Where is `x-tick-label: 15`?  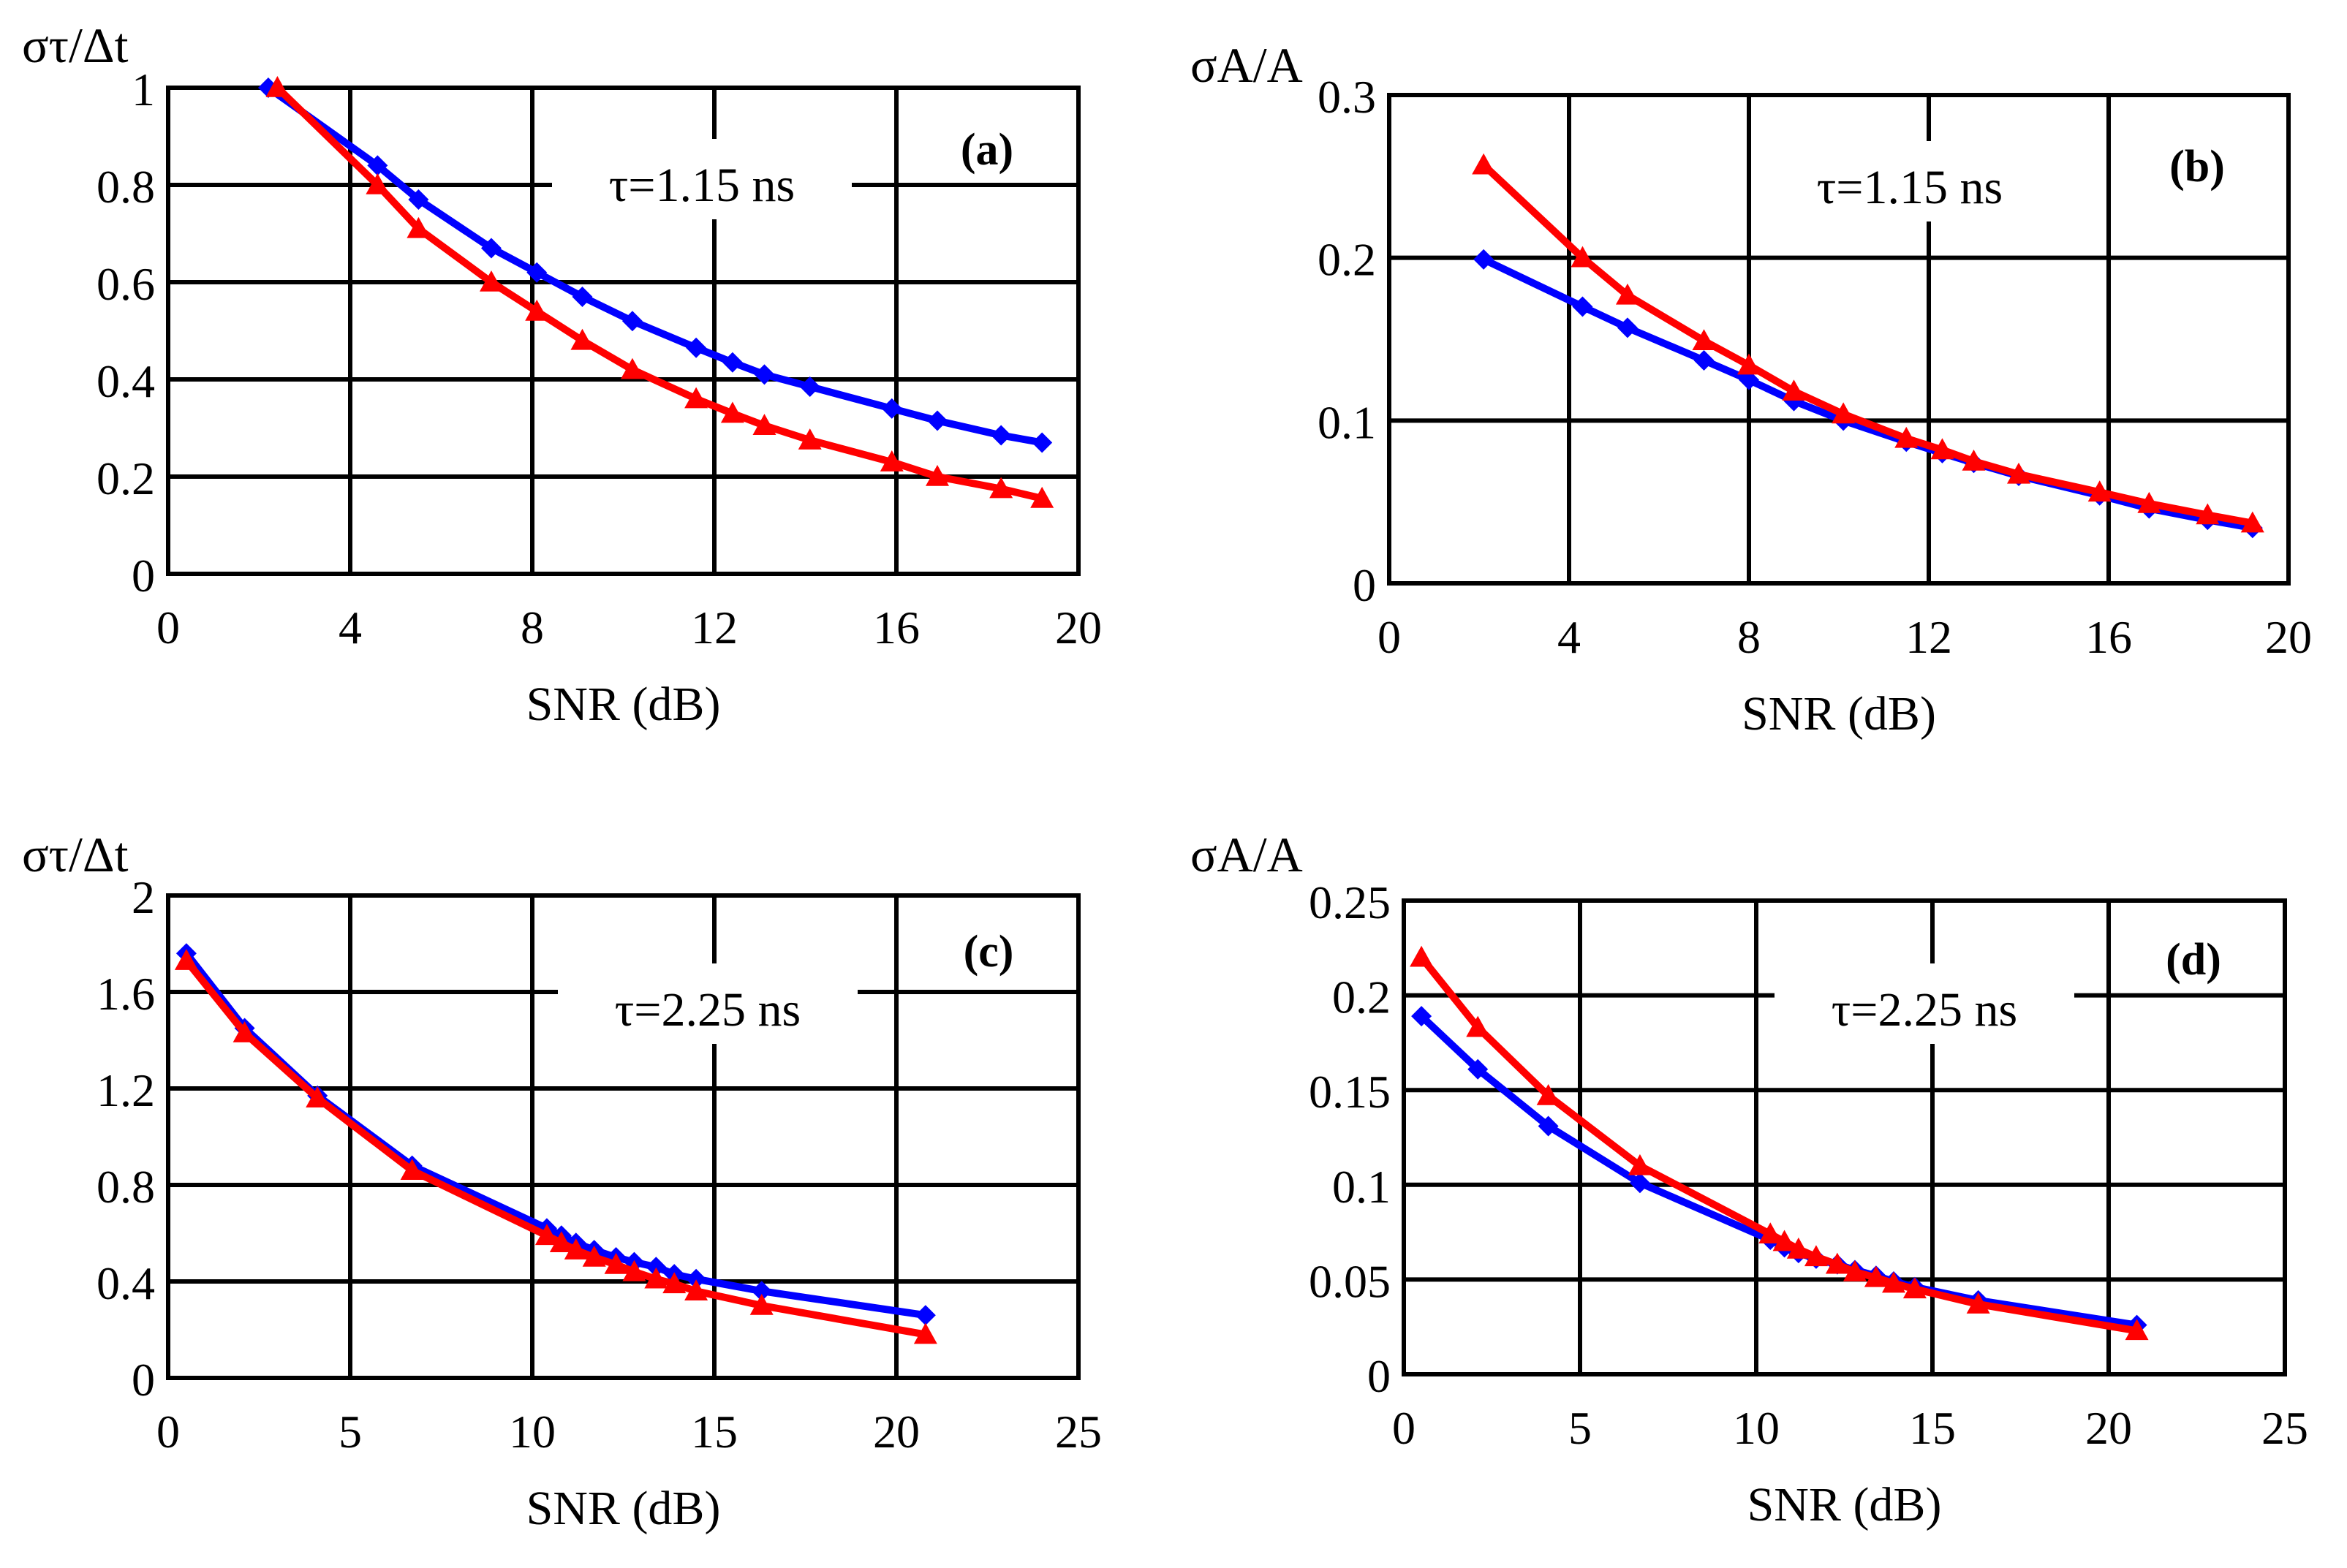 x-tick-label: 15 is located at coordinates (1932, 1428).